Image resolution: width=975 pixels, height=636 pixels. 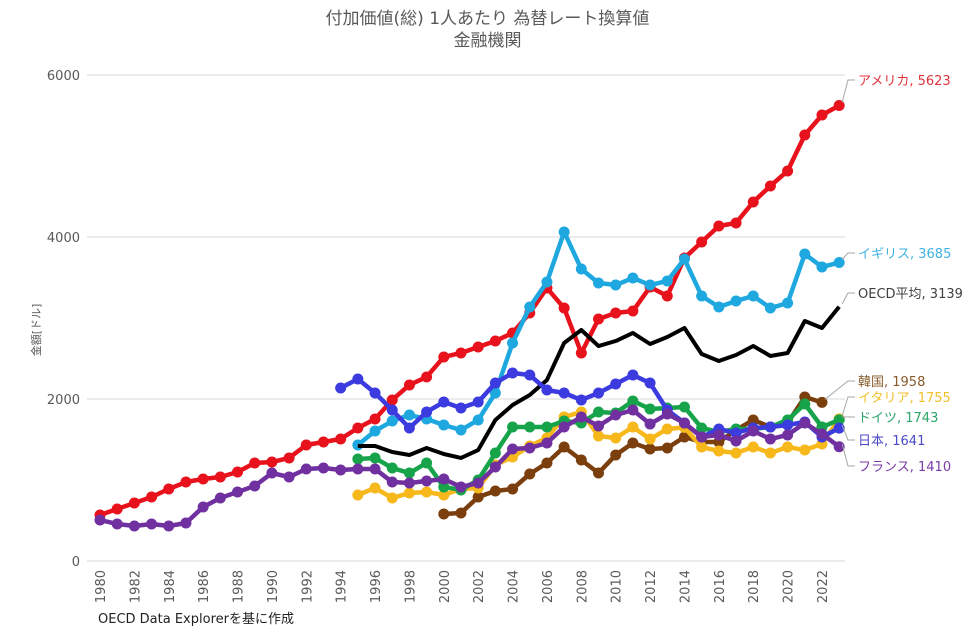 What do you see at coordinates (789, 586) in the screenshot?
I see `x-tick-label: 2020` at bounding box center [789, 586].